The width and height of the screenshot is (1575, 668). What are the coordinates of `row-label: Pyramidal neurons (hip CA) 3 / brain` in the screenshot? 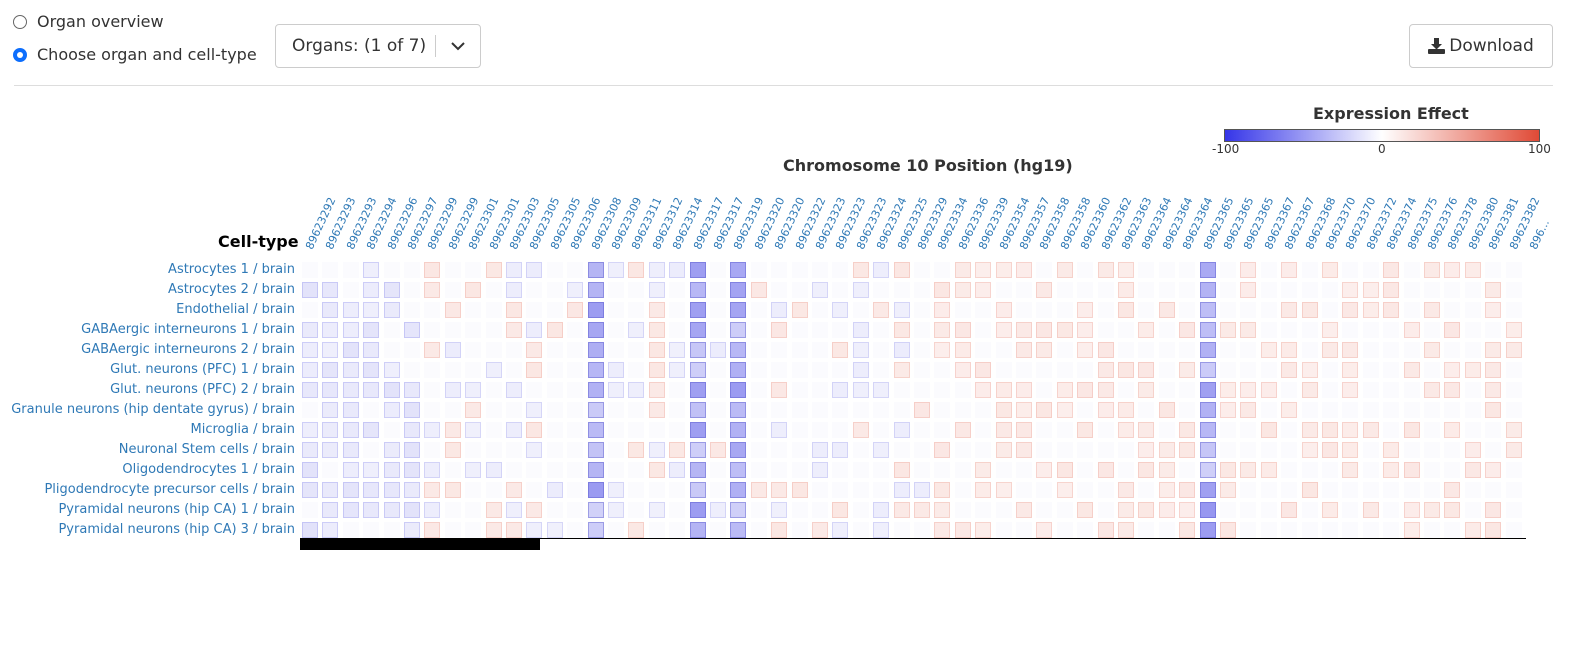 It's located at (176, 529).